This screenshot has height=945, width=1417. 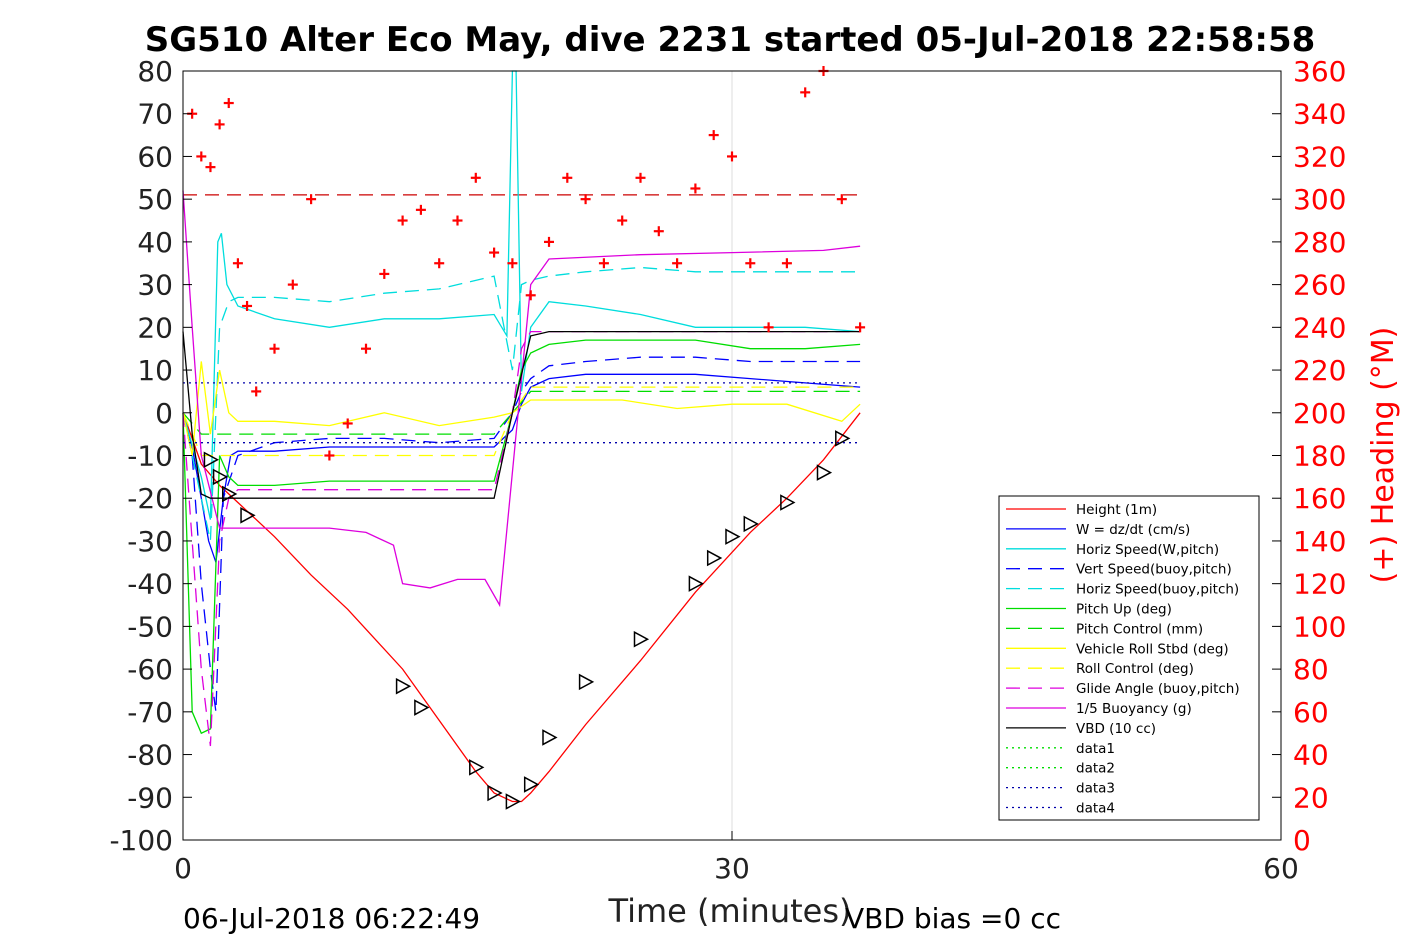 I want to click on legend-entry: Vert Speed(buoy,pitch), so click(x=1154, y=570).